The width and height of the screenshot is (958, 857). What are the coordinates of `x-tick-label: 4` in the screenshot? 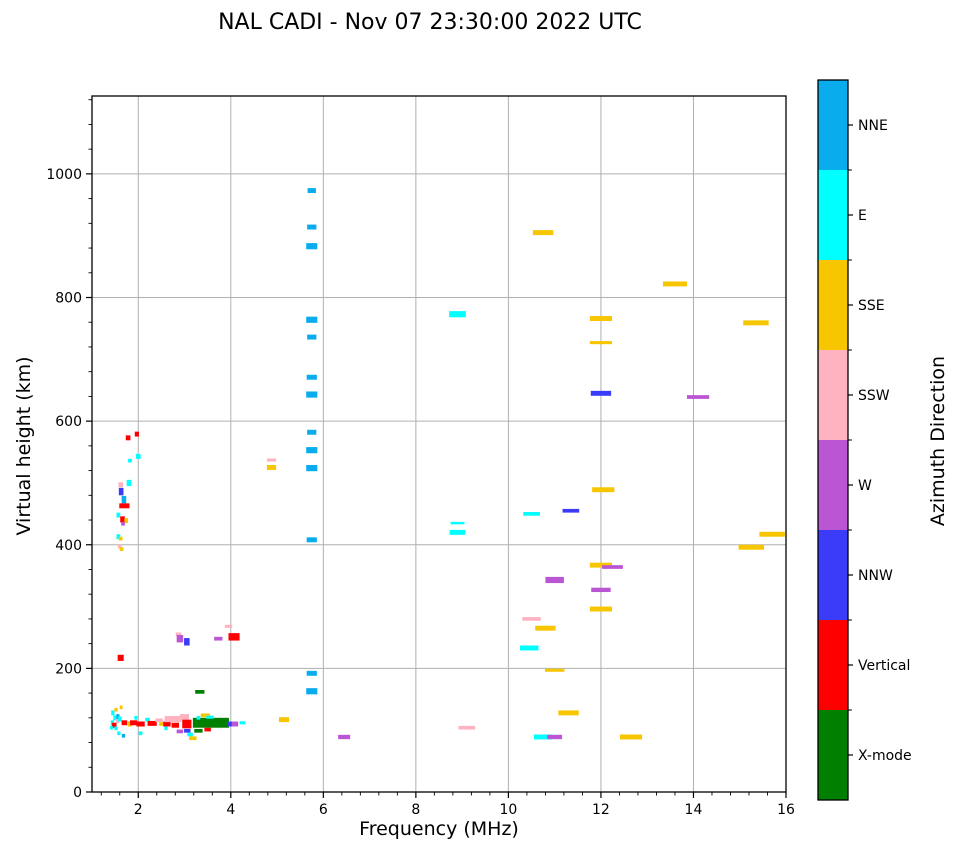 It's located at (230, 810).